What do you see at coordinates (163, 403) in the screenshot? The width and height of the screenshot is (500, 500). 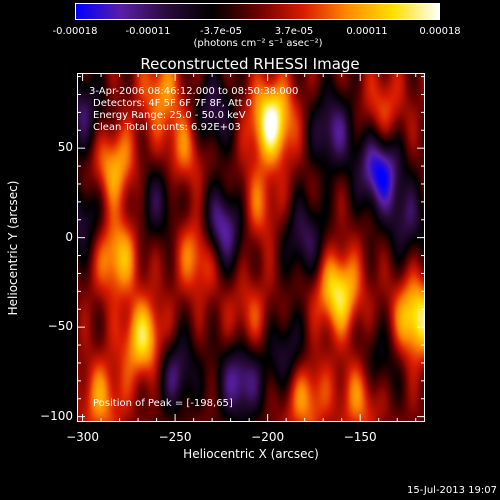 I see `overlay-peak: Position of Peak = [-198,65]` at bounding box center [163, 403].